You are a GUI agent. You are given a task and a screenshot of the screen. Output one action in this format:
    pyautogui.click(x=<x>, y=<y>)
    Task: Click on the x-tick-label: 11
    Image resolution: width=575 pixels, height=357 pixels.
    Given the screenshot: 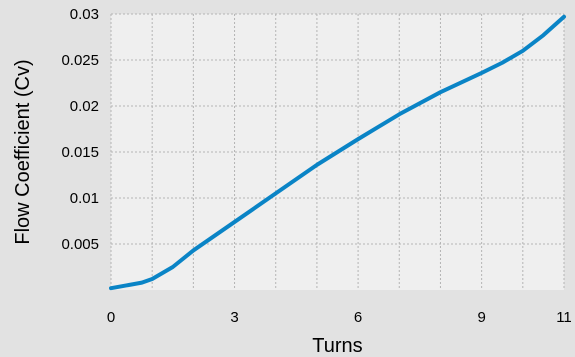 What is the action you would take?
    pyautogui.click(x=564, y=317)
    